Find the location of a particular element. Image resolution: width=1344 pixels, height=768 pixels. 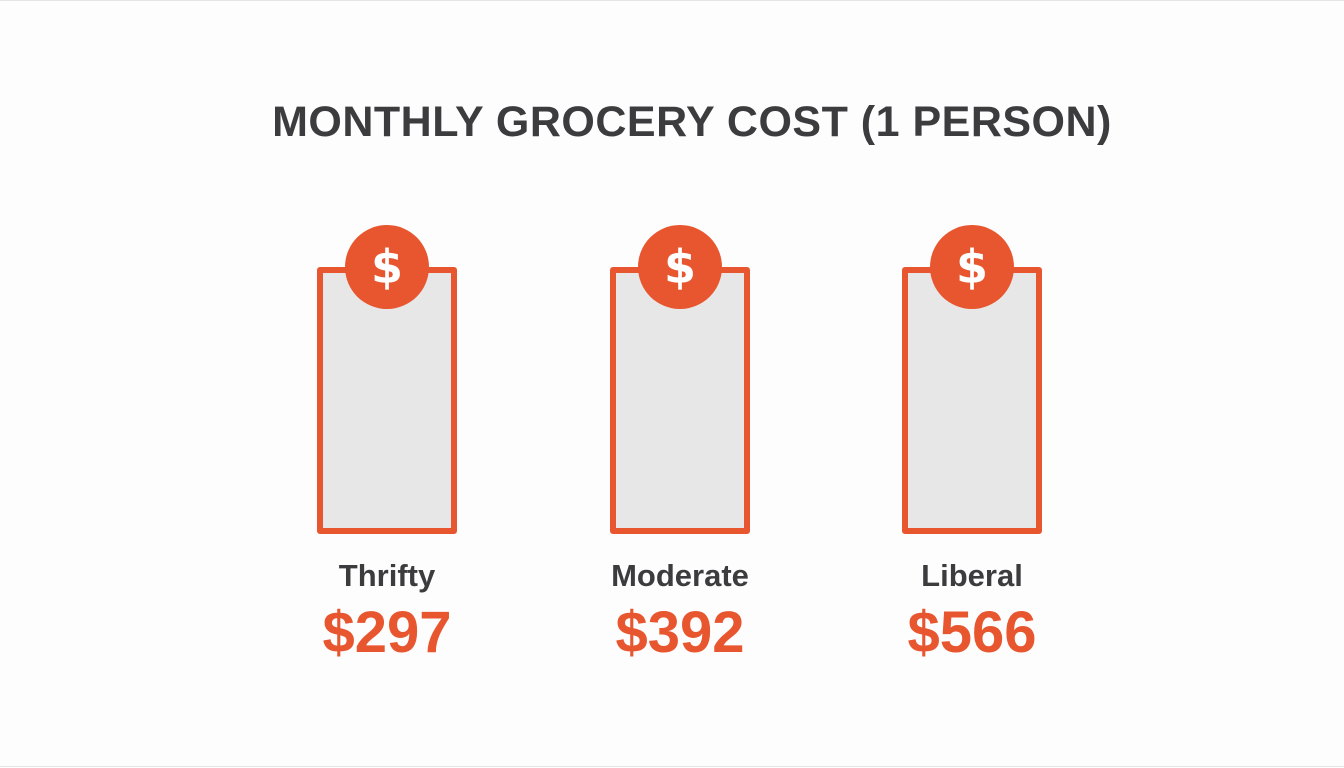

cost-value: $297 is located at coordinates (387, 632).